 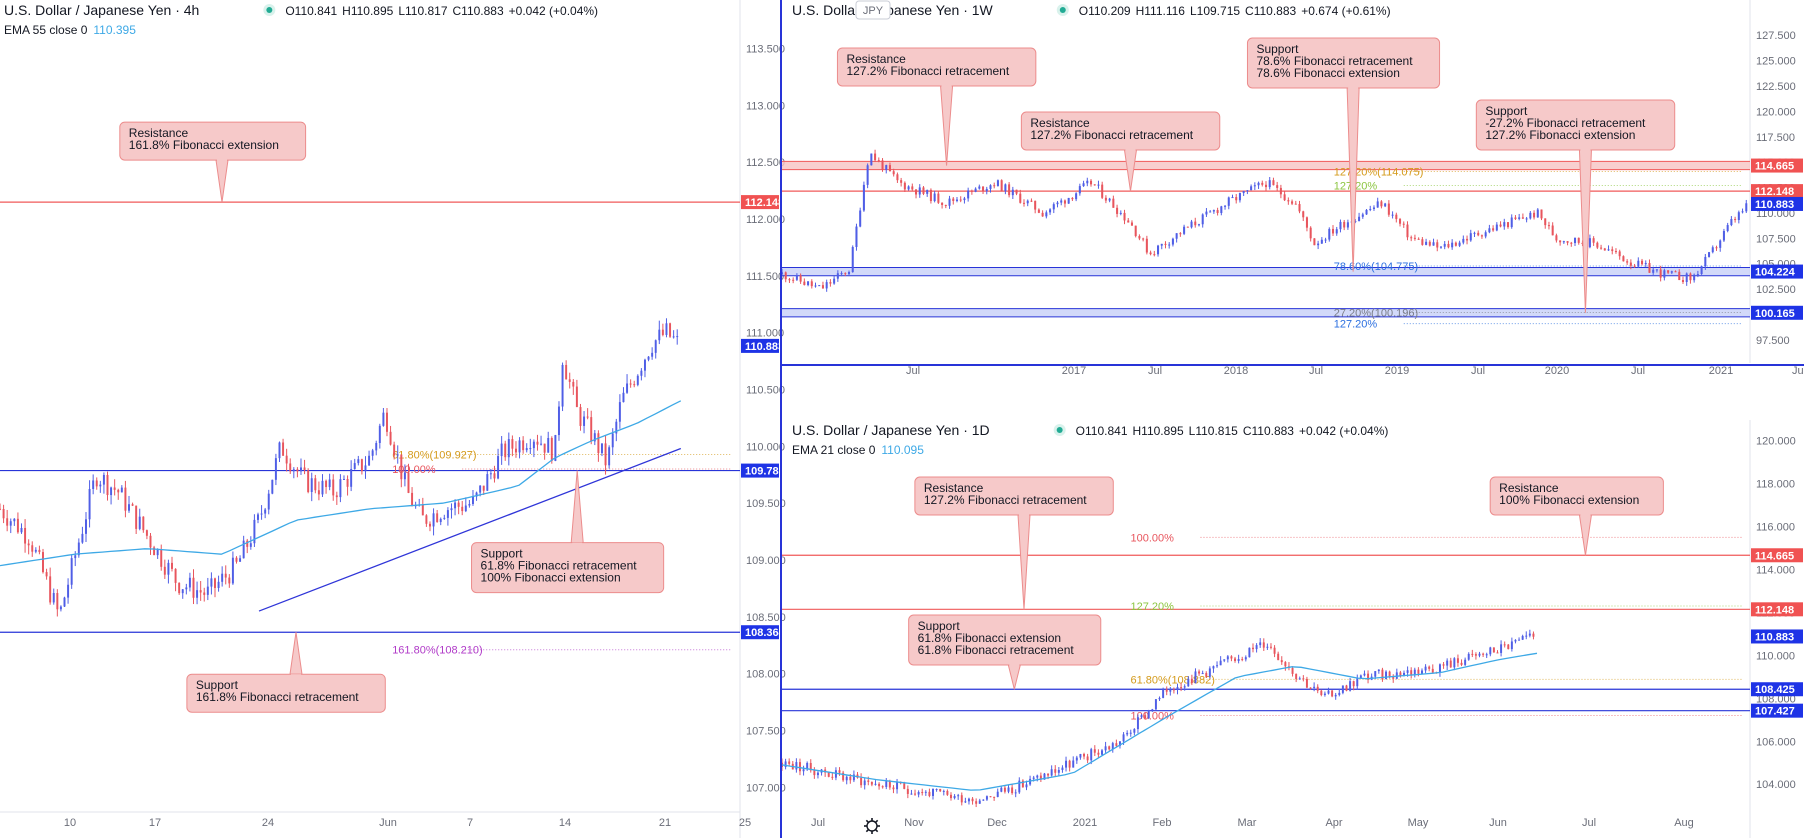 I want to click on currency-badge: JPY, so click(x=873, y=10).